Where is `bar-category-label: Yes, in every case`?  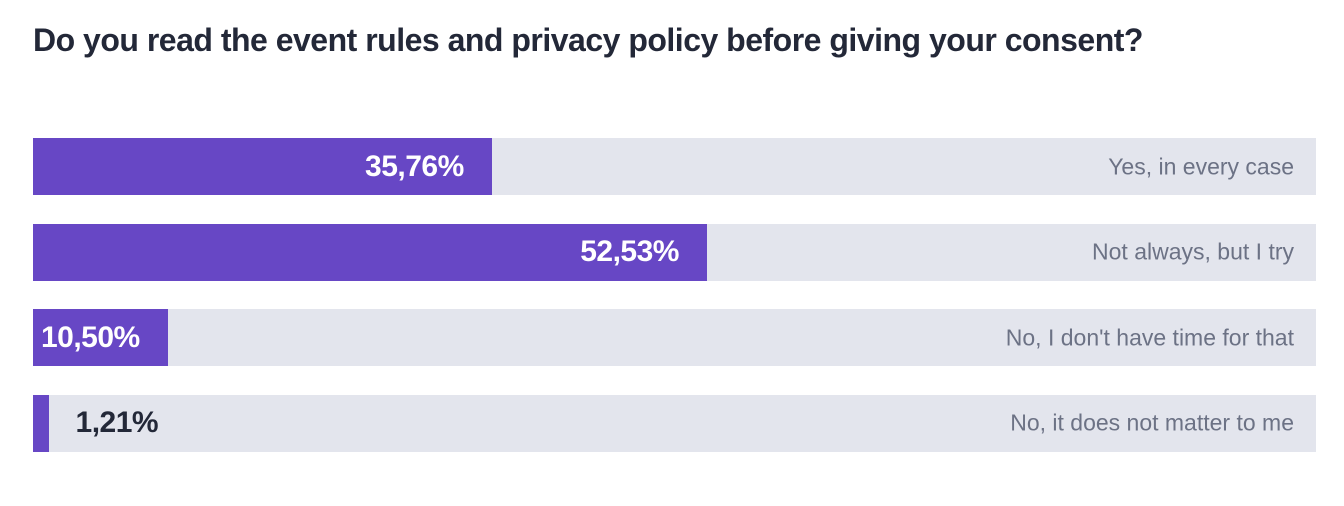
bar-category-label: Yes, in every case is located at coordinates (1201, 166).